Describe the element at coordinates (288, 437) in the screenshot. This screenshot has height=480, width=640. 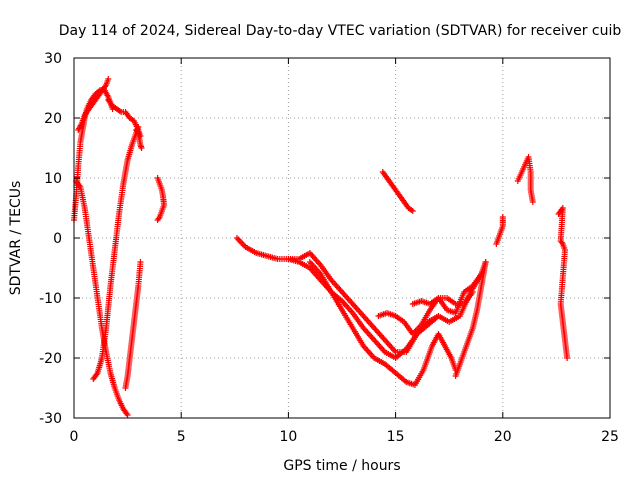
I see `x-tick-label: 10` at that location.